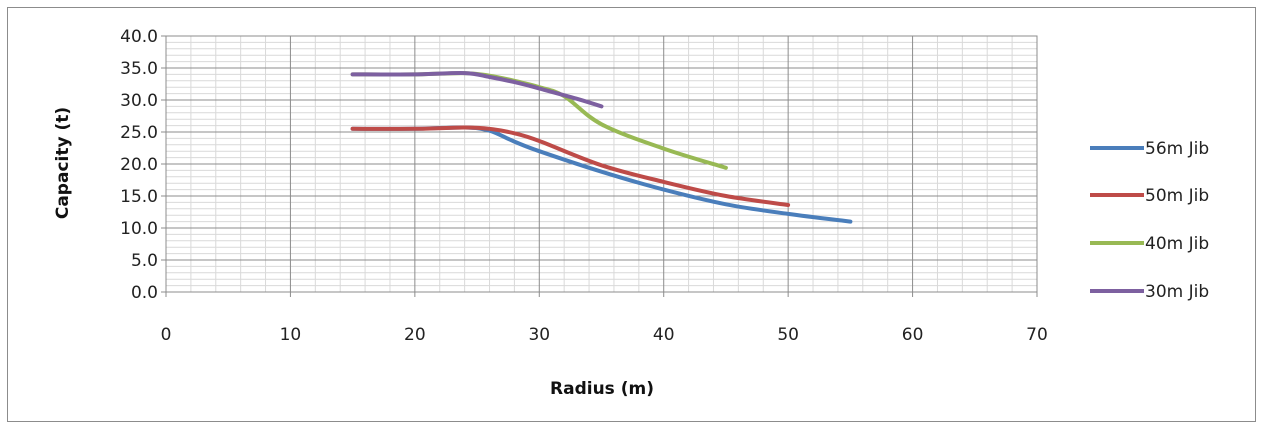 Image resolution: width=1264 pixels, height=430 pixels. I want to click on series-line-30m-jib, so click(477, 90).